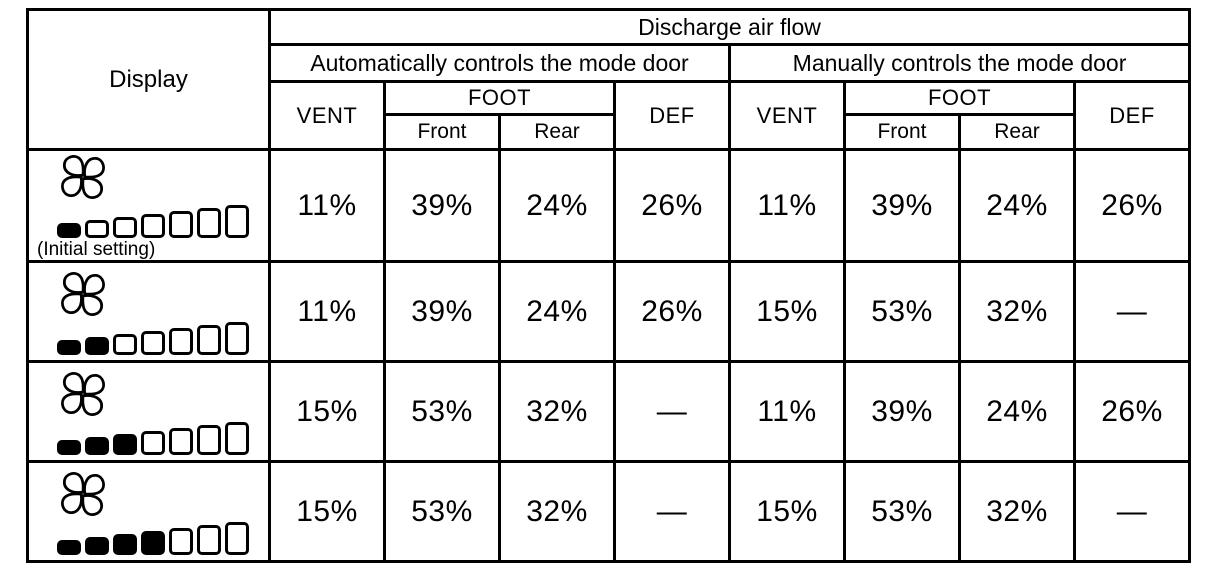 This screenshot has height=582, width=1216. What do you see at coordinates (959, 98) in the screenshot?
I see `manual-foot-header: FOOT` at bounding box center [959, 98].